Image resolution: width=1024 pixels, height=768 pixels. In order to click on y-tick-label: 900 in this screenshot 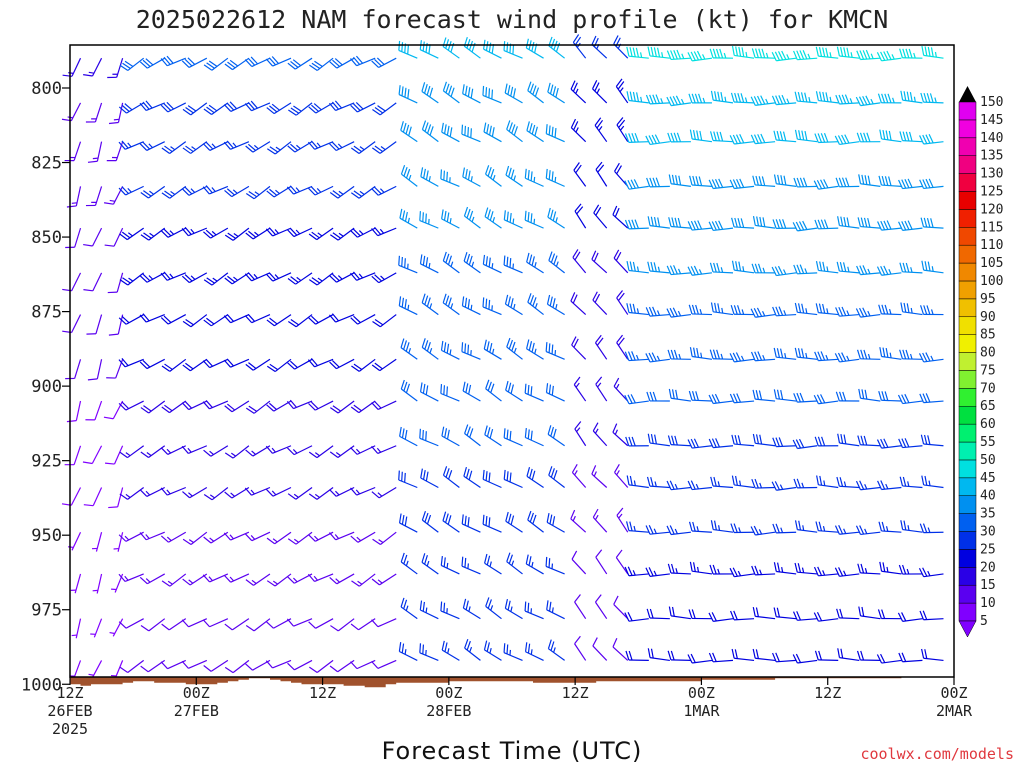, I will do `click(46, 387)`.